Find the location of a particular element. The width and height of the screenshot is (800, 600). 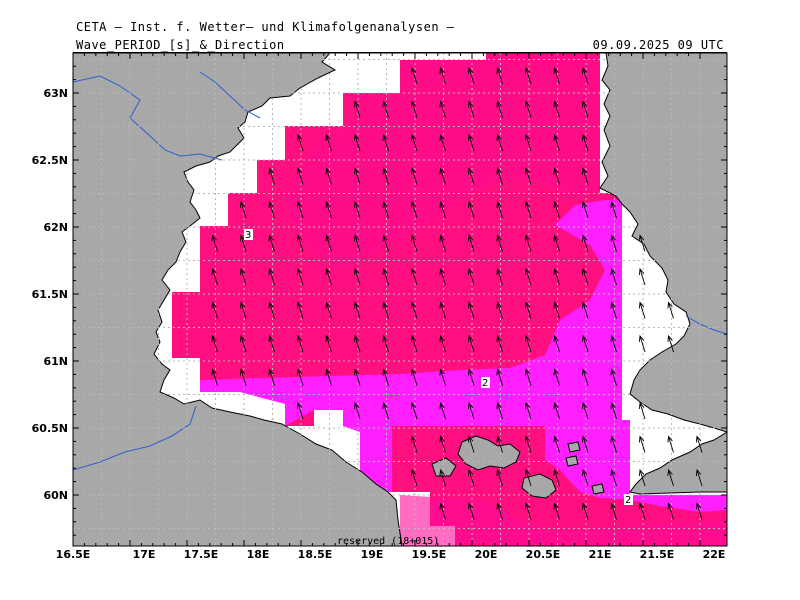

lat-label: 61N is located at coordinates (55, 361).